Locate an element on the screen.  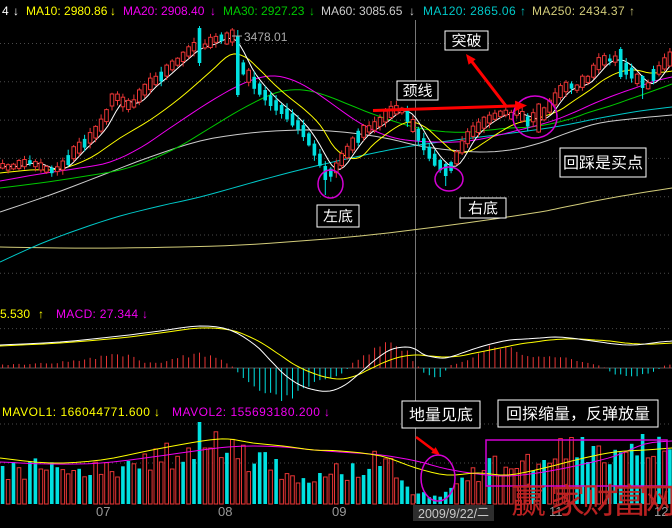
svg-text: MA10: 2980.86 is located at coordinates (67, 11).